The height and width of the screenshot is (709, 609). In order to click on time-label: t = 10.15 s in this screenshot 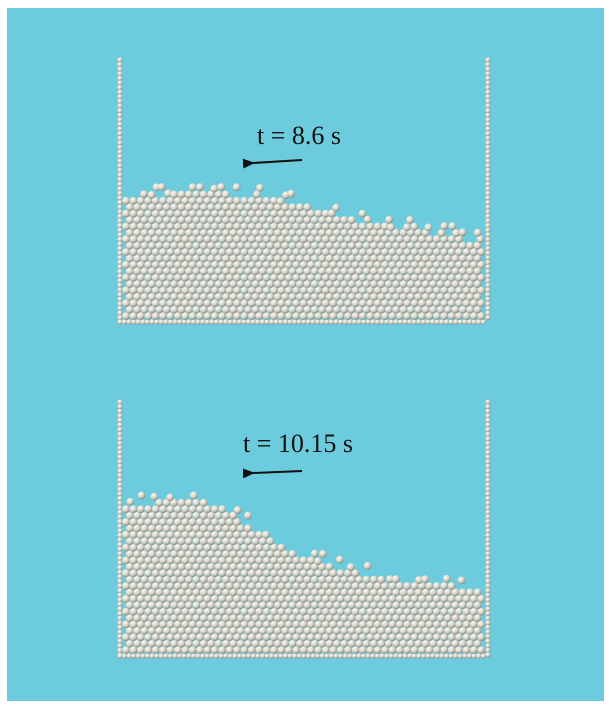, I will do `click(298, 443)`.